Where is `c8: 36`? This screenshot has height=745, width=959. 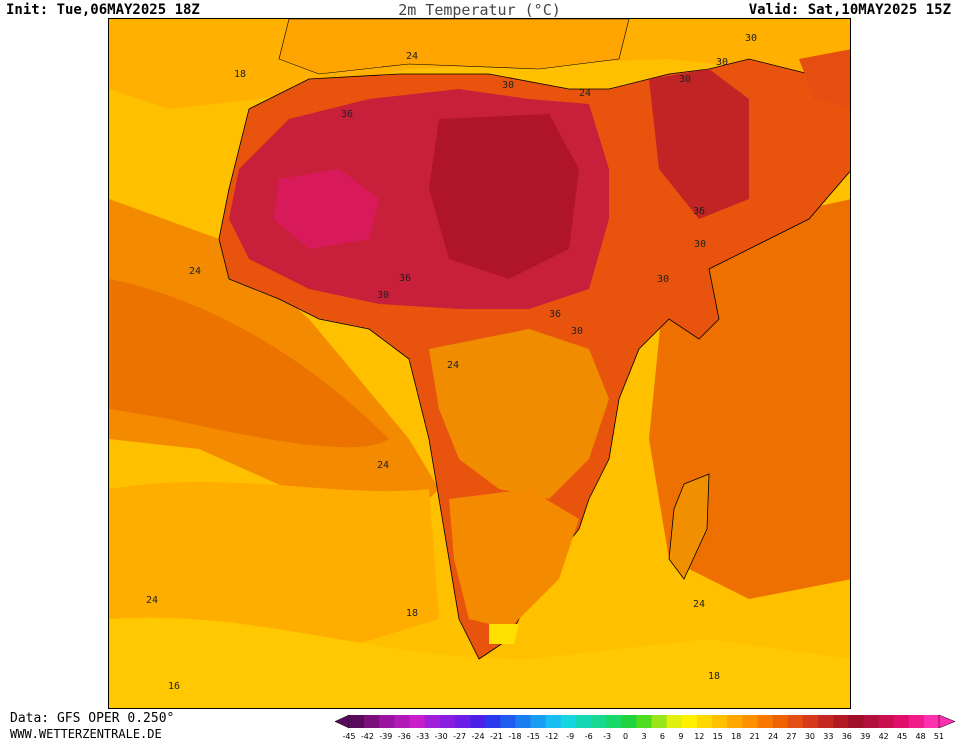 c8: 36 is located at coordinates (699, 211).